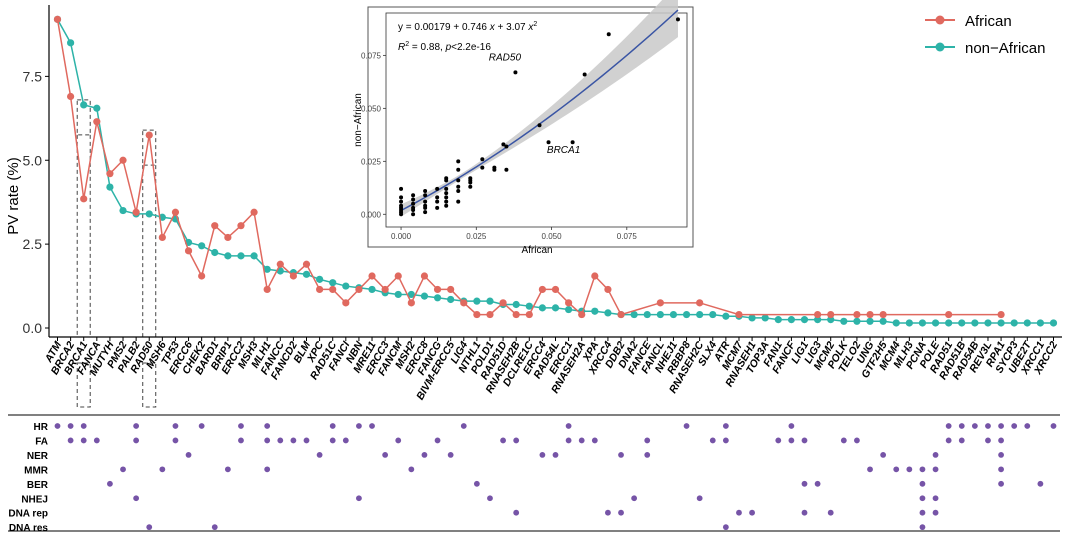 This screenshot has height=534, width=1065. Describe the element at coordinates (804, 512) in the screenshot. I see `matrix-dot-dna-rep-lig1` at that location.